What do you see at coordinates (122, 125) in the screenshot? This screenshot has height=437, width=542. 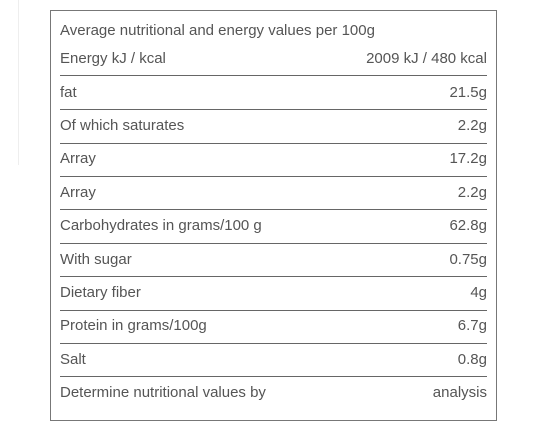 I see `row-label: Of which saturates` at bounding box center [122, 125].